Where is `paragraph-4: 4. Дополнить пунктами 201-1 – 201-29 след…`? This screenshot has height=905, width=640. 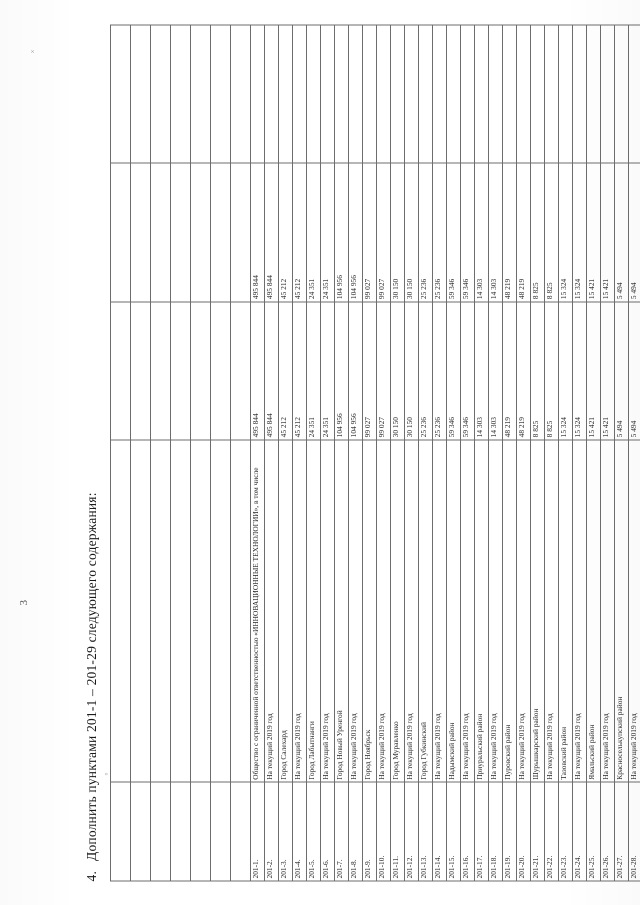 paragraph-4: 4. Дополнить пунктами 201-1 – 201-29 след… is located at coordinates (92, 686).